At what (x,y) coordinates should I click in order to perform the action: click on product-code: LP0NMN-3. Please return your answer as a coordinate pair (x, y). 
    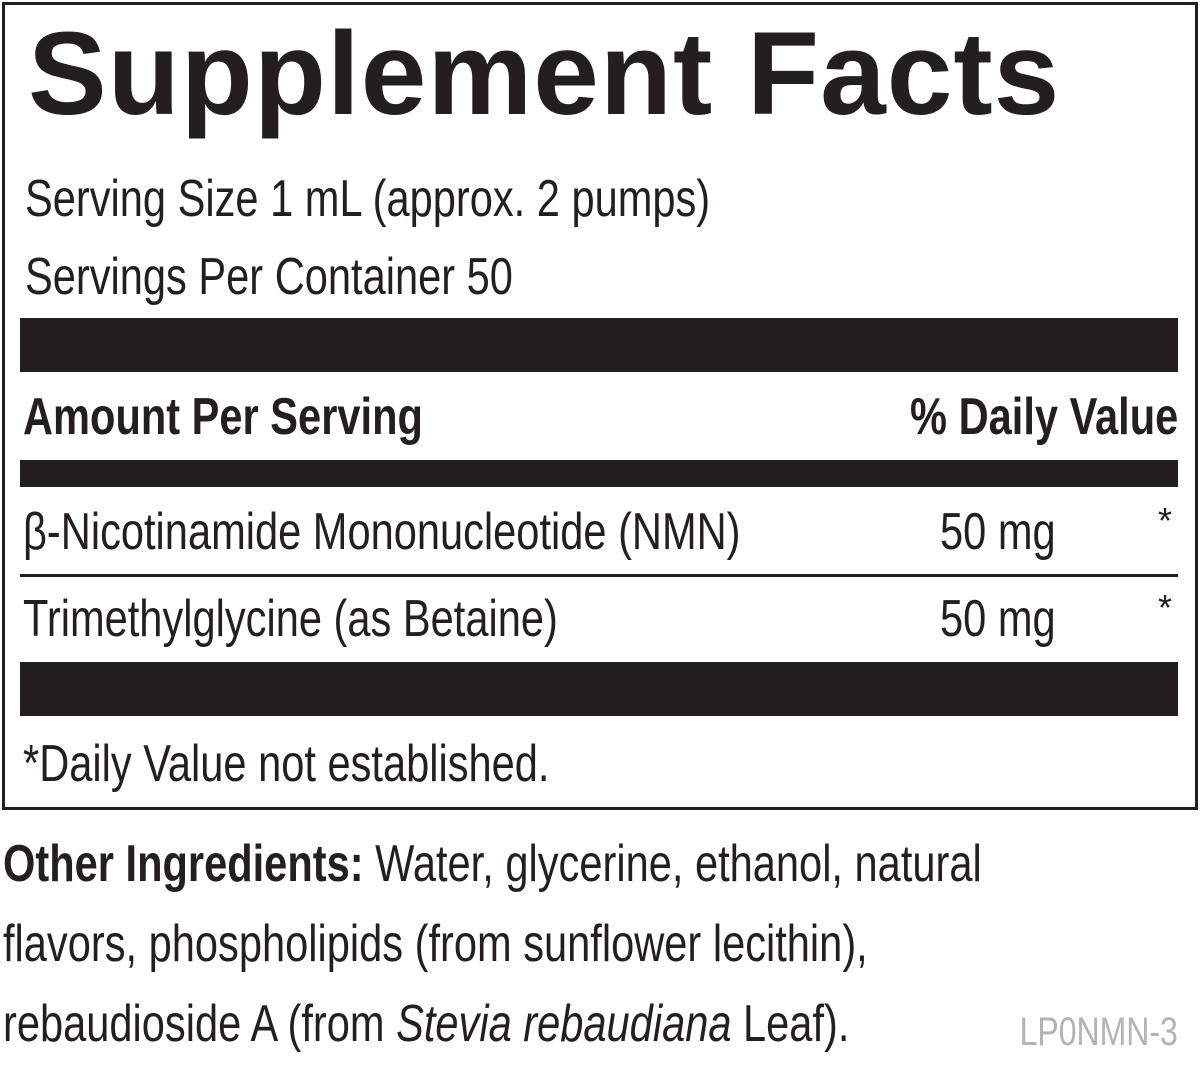
    Looking at the image, I should click on (1098, 1032).